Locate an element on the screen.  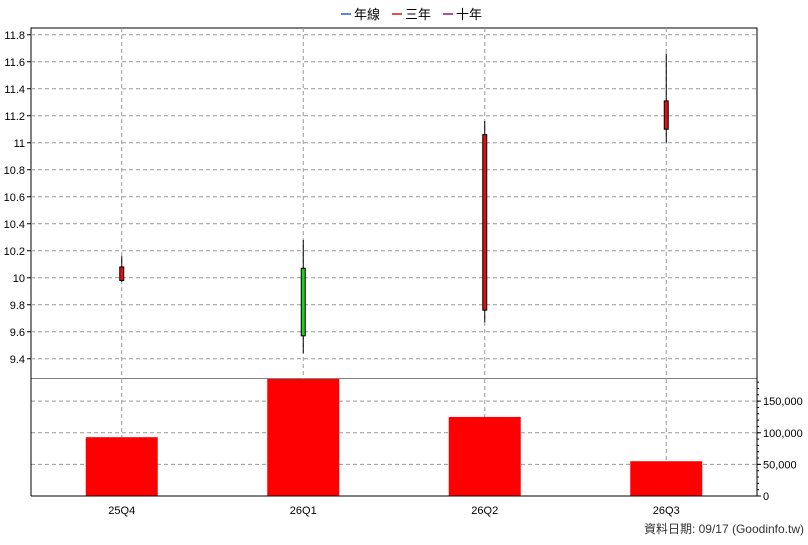
x-tick-label: 26Q1 is located at coordinates (303, 511).